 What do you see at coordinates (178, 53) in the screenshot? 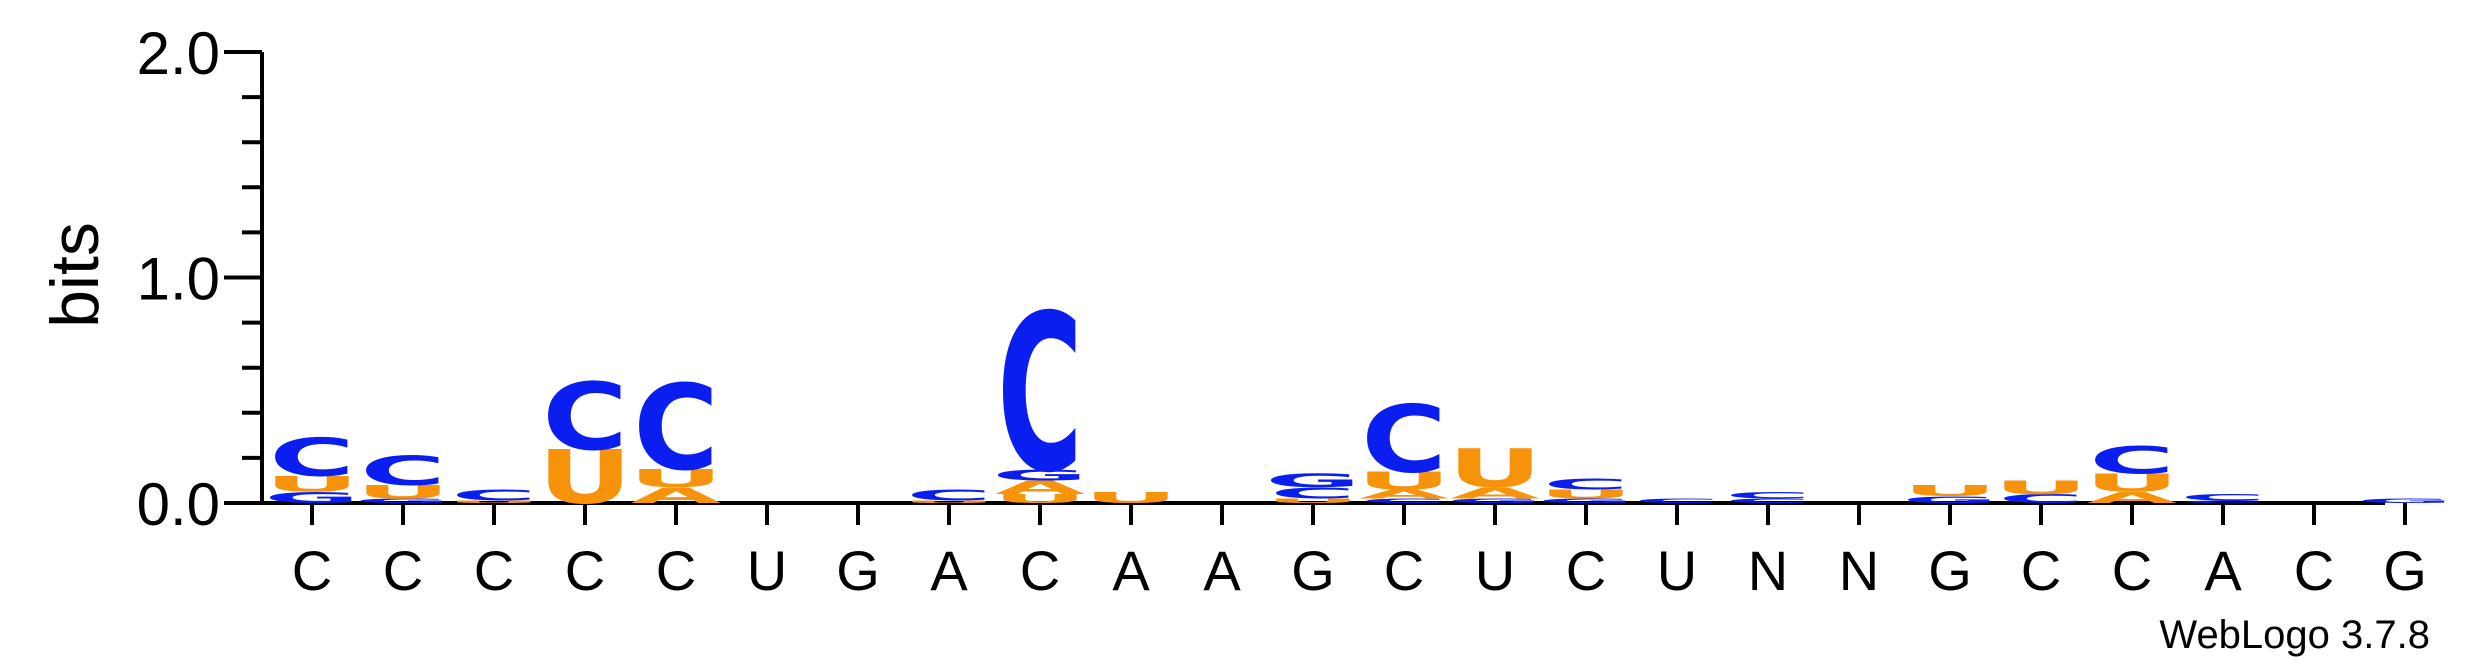
I see `y-tick-label: 2.0` at bounding box center [178, 53].